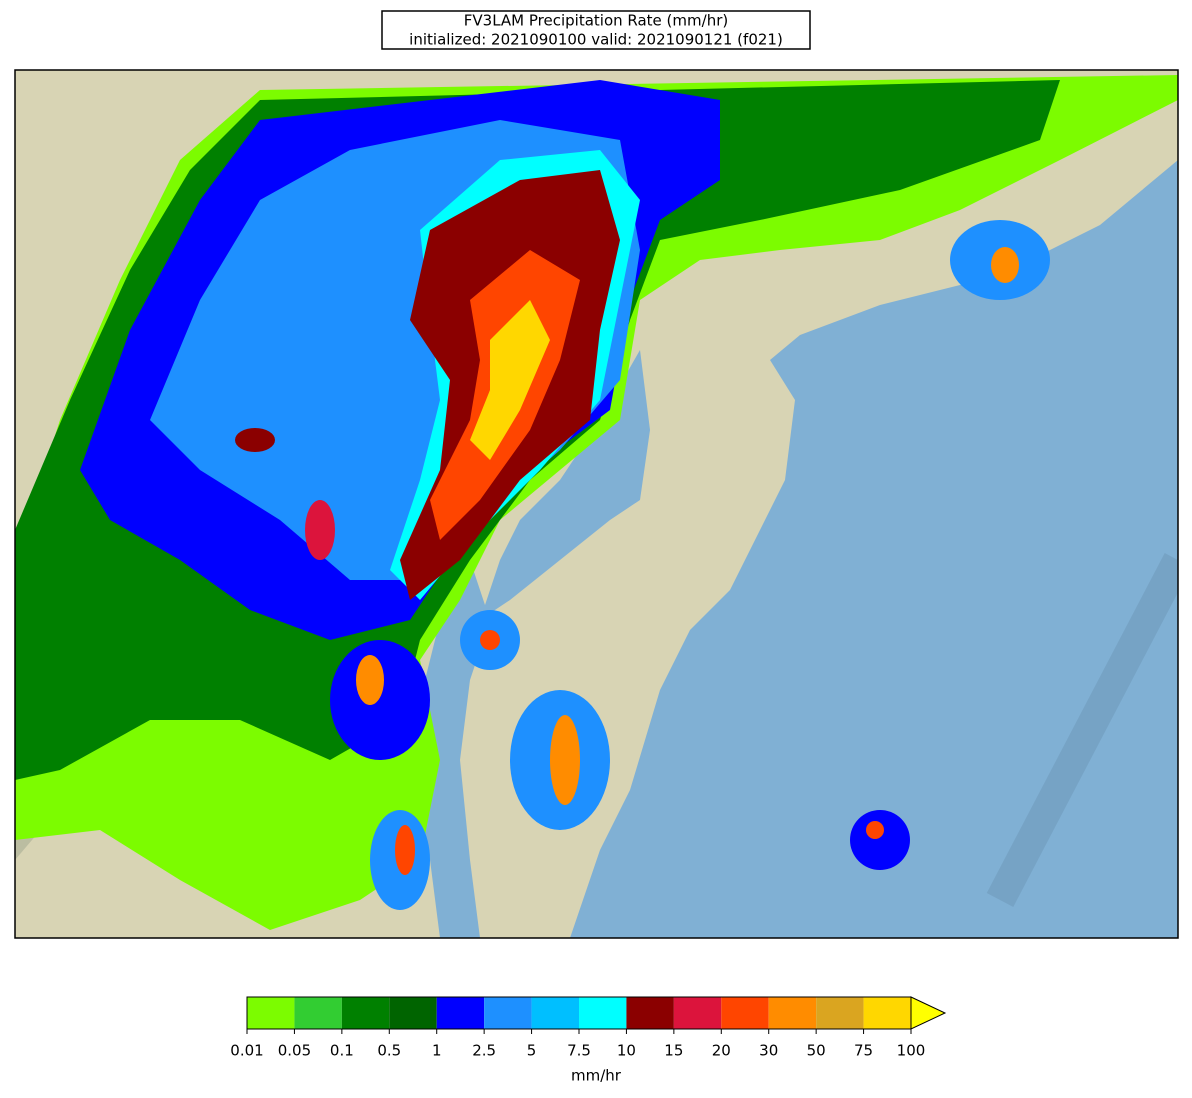  Describe the element at coordinates (532, 1051) in the screenshot. I see `colorbar-tick-label: 5` at that location.